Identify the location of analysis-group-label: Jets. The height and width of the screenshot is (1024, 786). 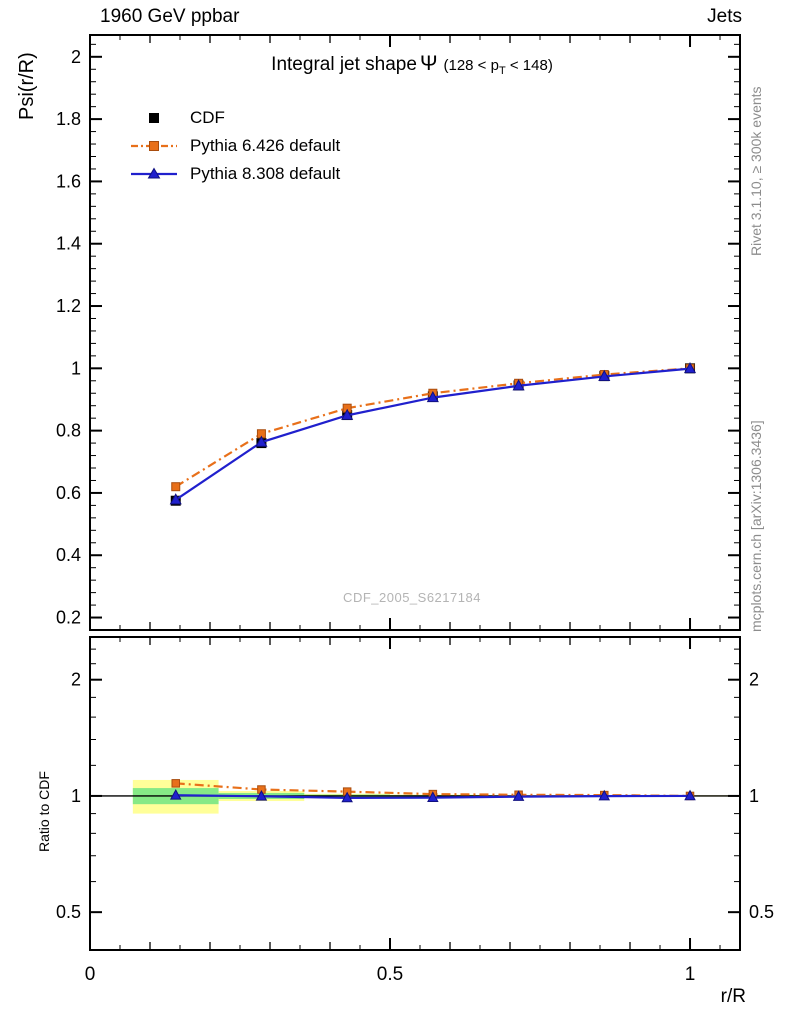
(724, 16).